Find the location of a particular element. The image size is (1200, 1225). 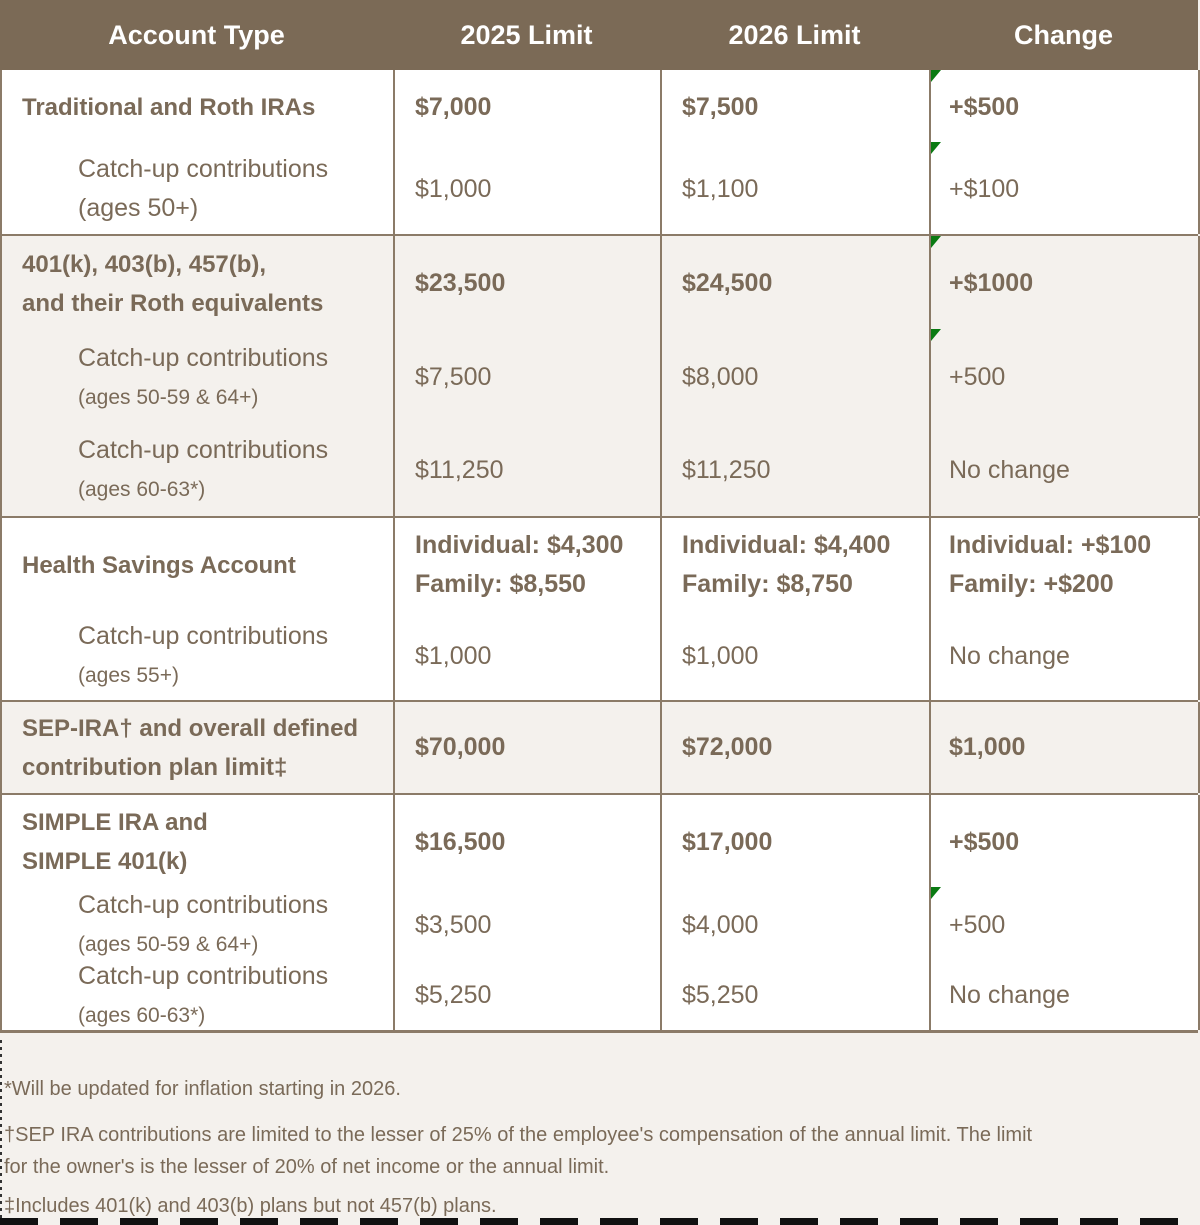

header-change: Change is located at coordinates (1063, 34).